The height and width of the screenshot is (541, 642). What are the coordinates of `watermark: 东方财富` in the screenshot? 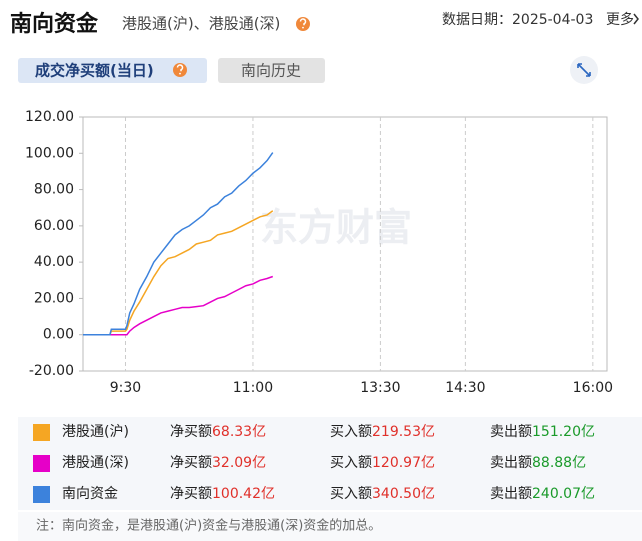 It's located at (336, 228).